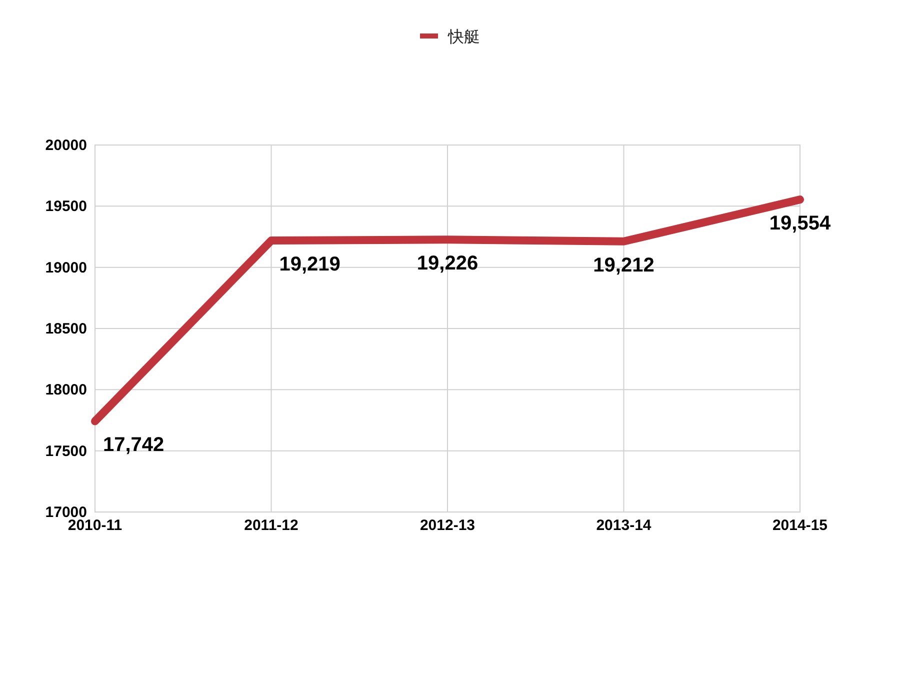  Describe the element at coordinates (133, 445) in the screenshot. I see `data-label: 17,742` at that location.